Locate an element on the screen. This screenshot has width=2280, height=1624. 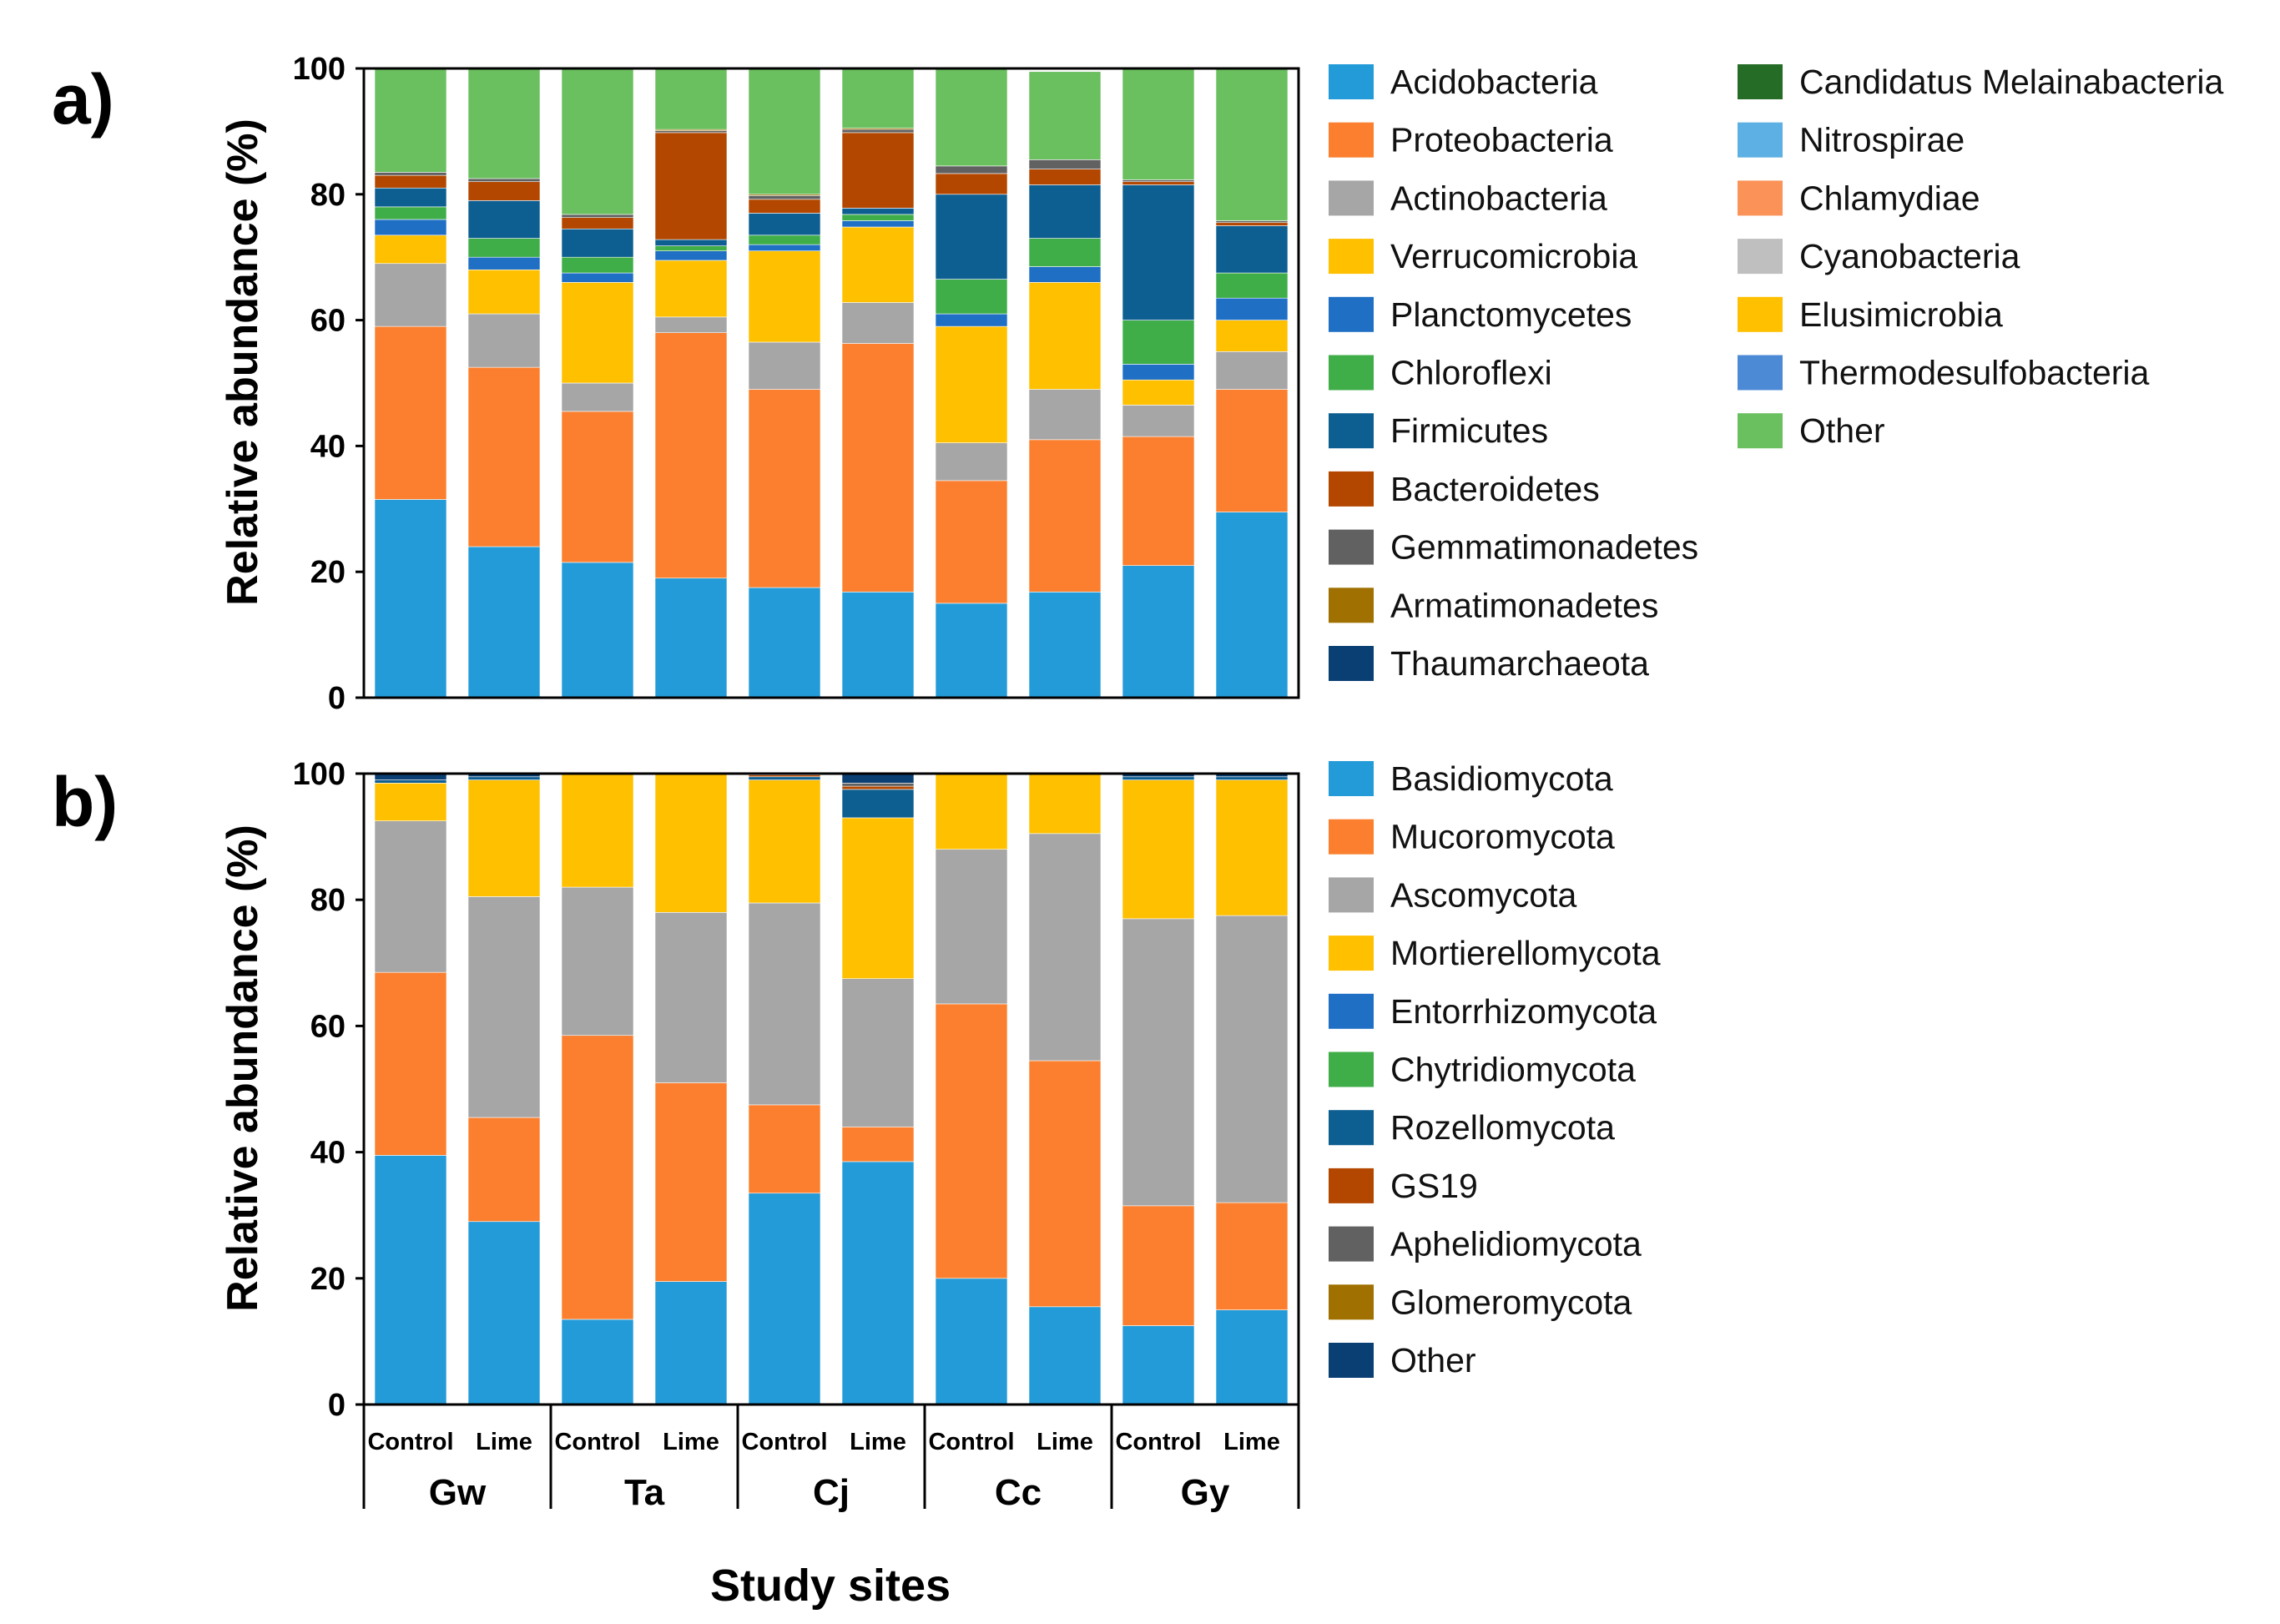
treatment-label-ta-control: Control is located at coordinates (597, 1442).